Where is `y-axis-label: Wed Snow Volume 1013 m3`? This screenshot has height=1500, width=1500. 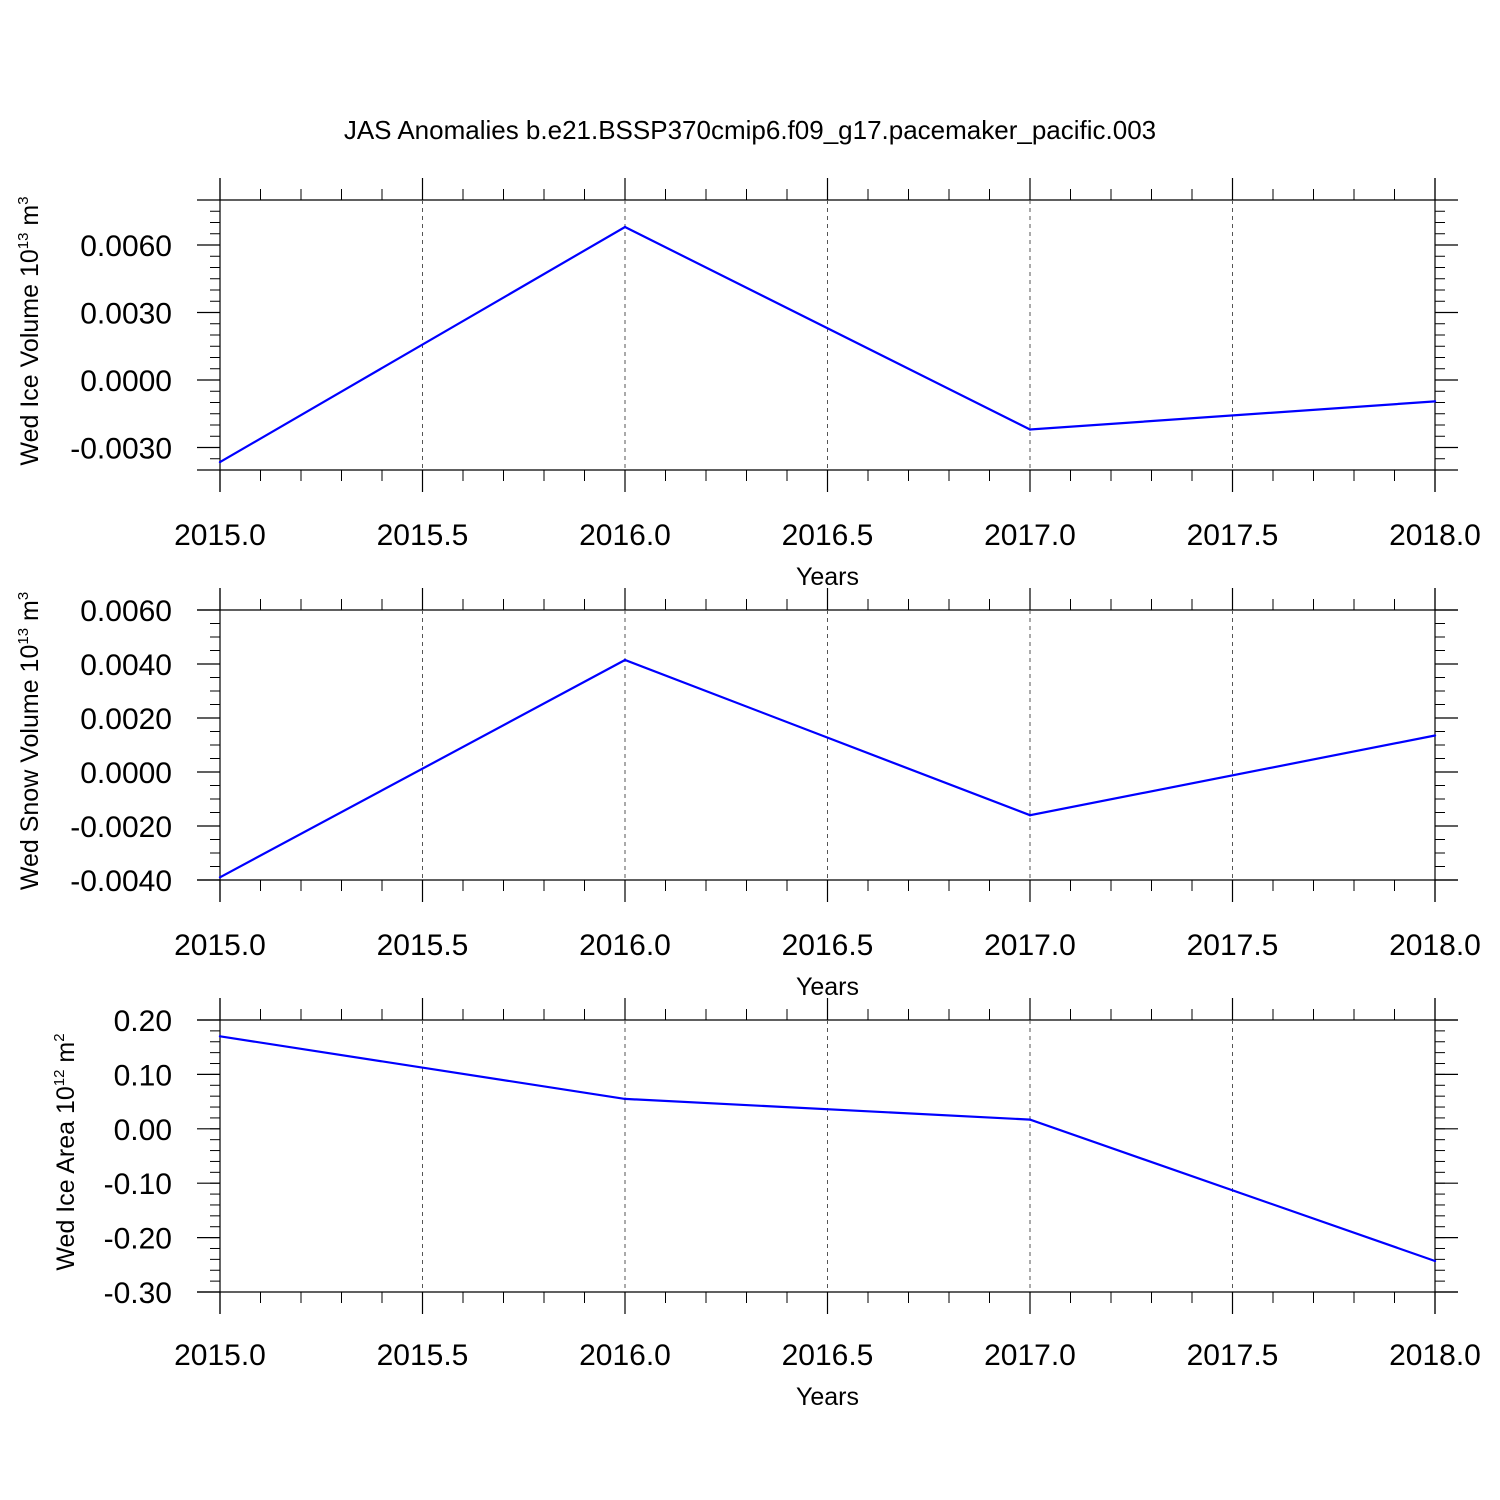 y-axis-label: Wed Snow Volume 1013 m3 is located at coordinates (29, 741).